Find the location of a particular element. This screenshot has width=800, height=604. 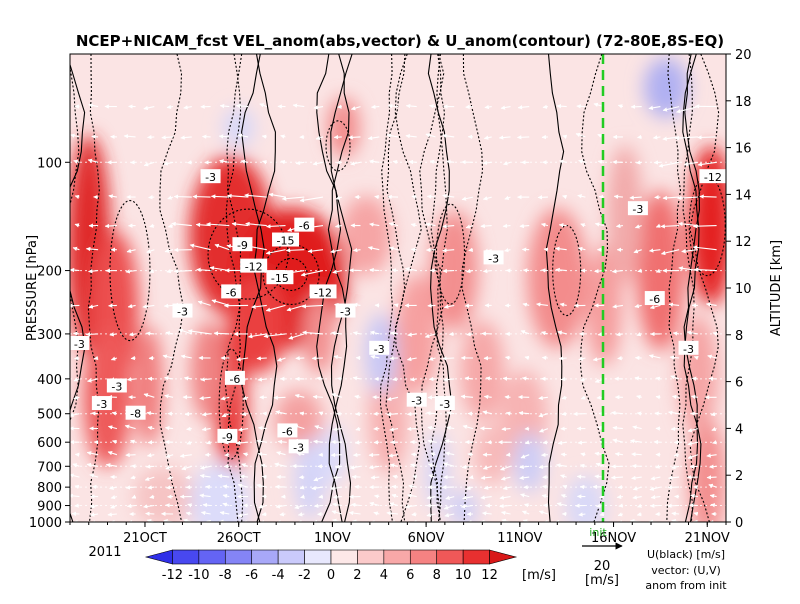

colorbar-tick-label: 12 is located at coordinates (489, 575).